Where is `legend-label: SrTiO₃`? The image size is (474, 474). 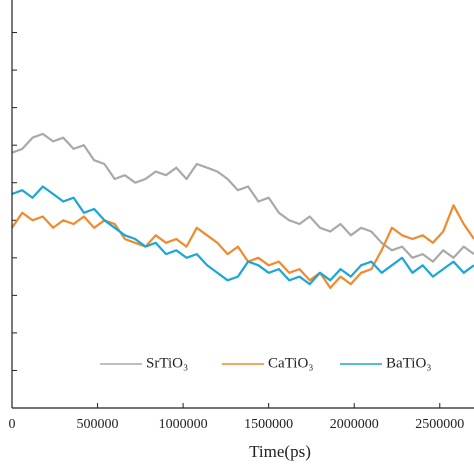
legend-label: SrTiO₃ is located at coordinates (167, 363).